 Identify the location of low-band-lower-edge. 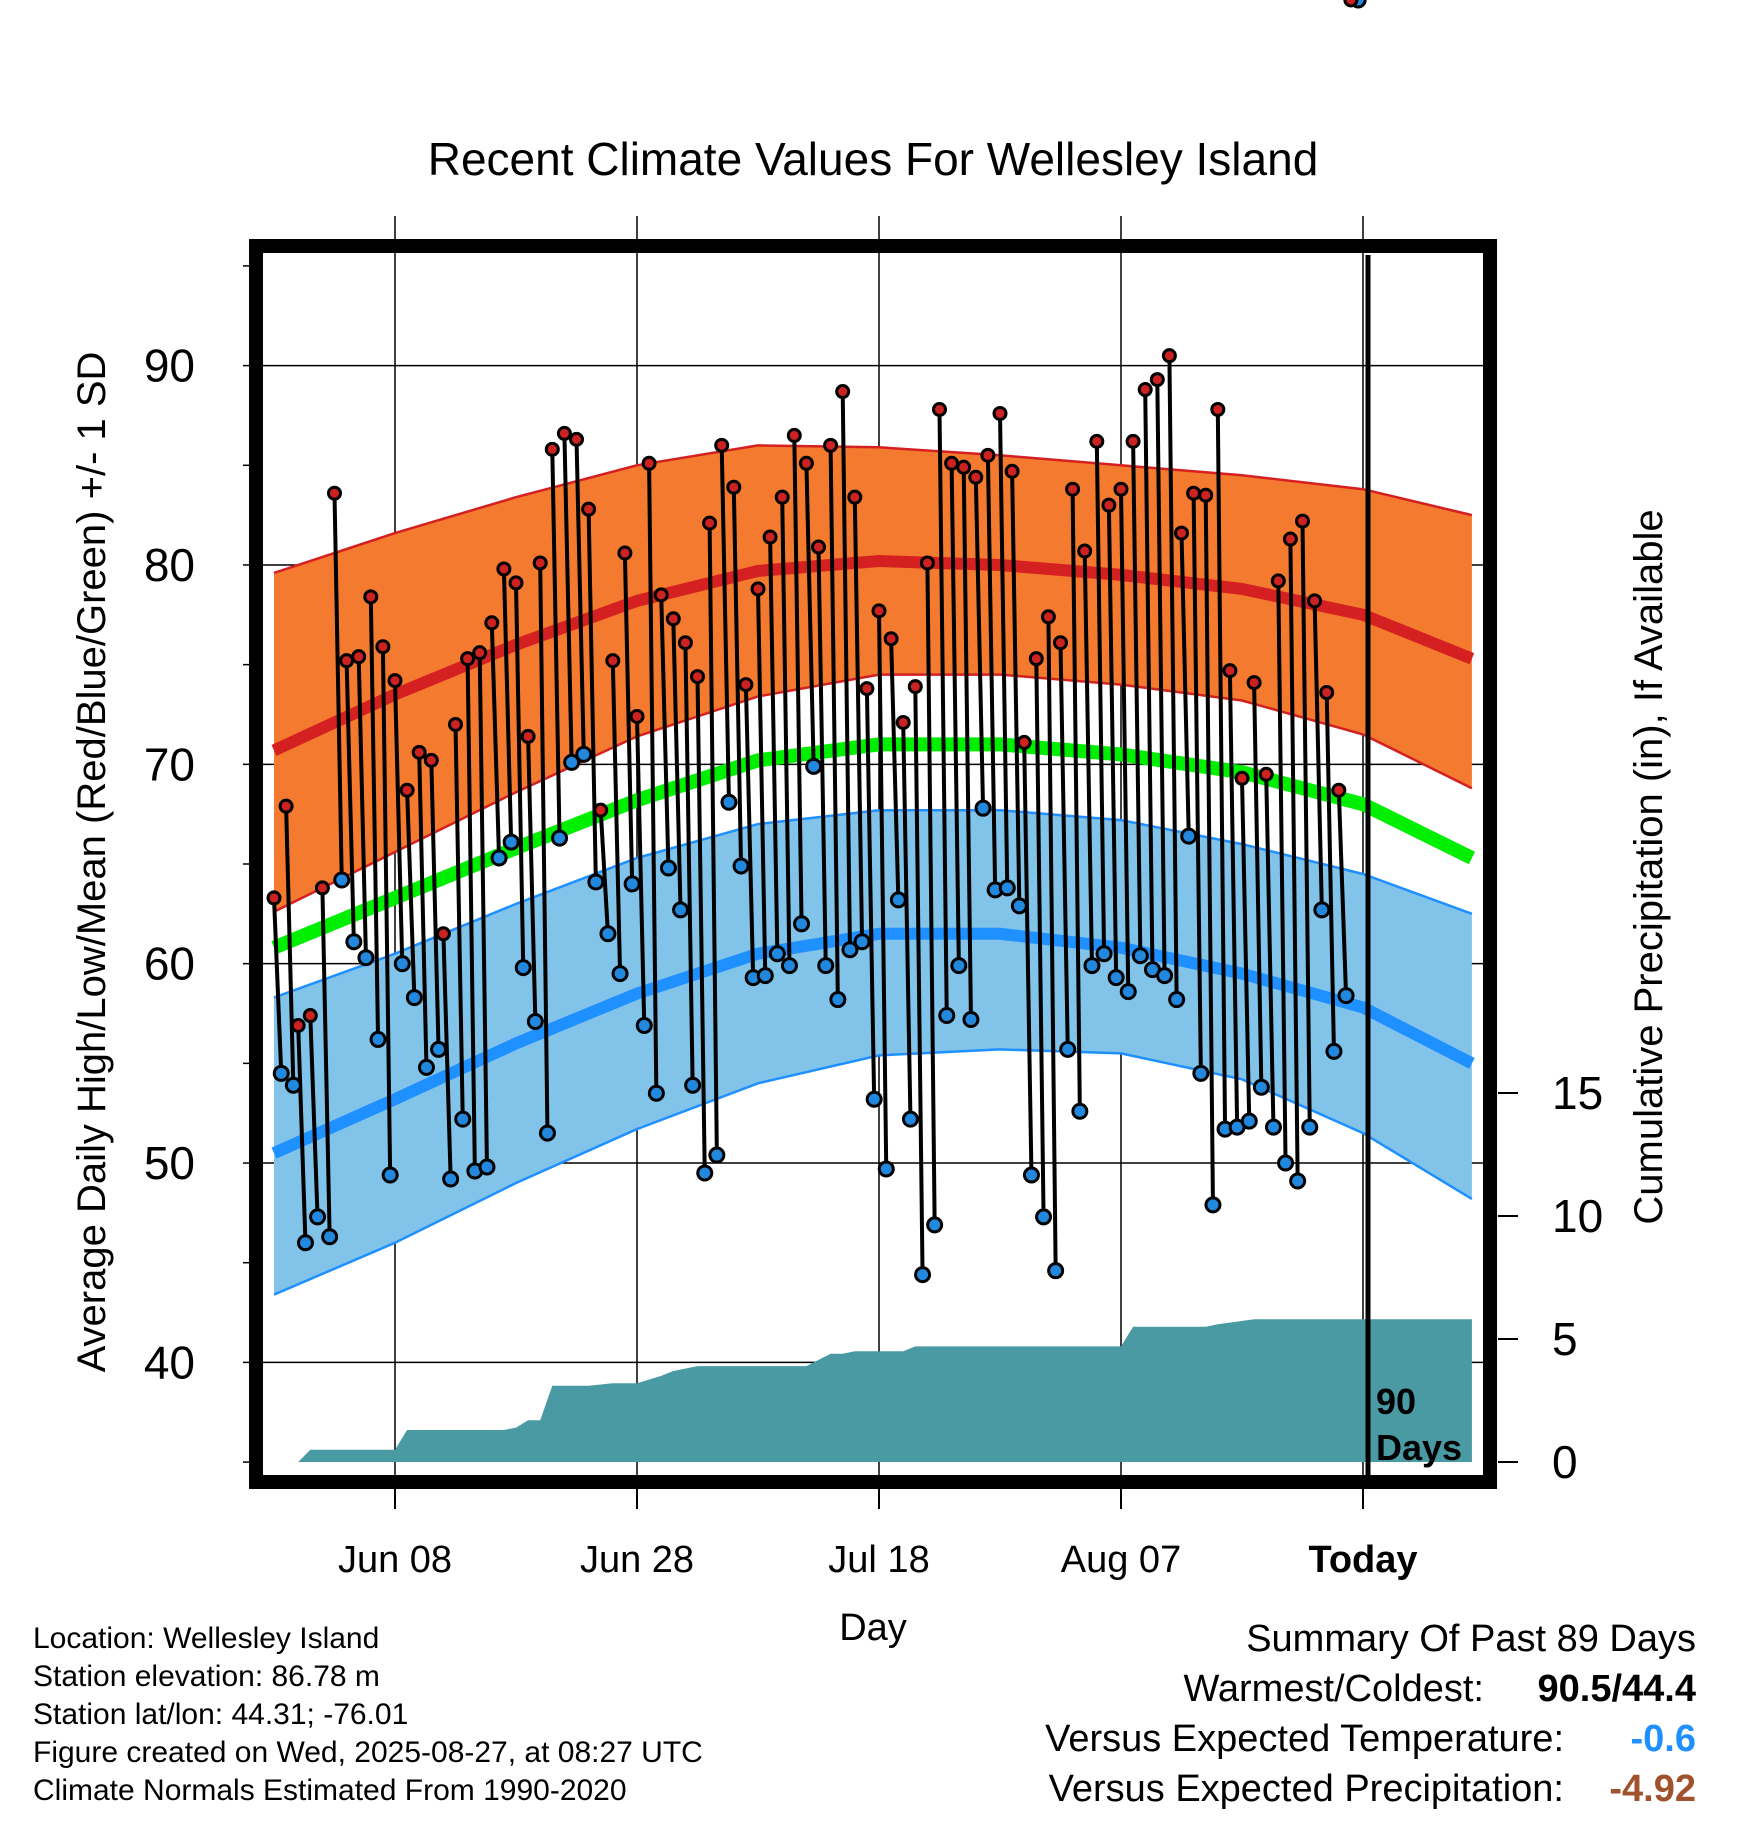
(873, 1172).